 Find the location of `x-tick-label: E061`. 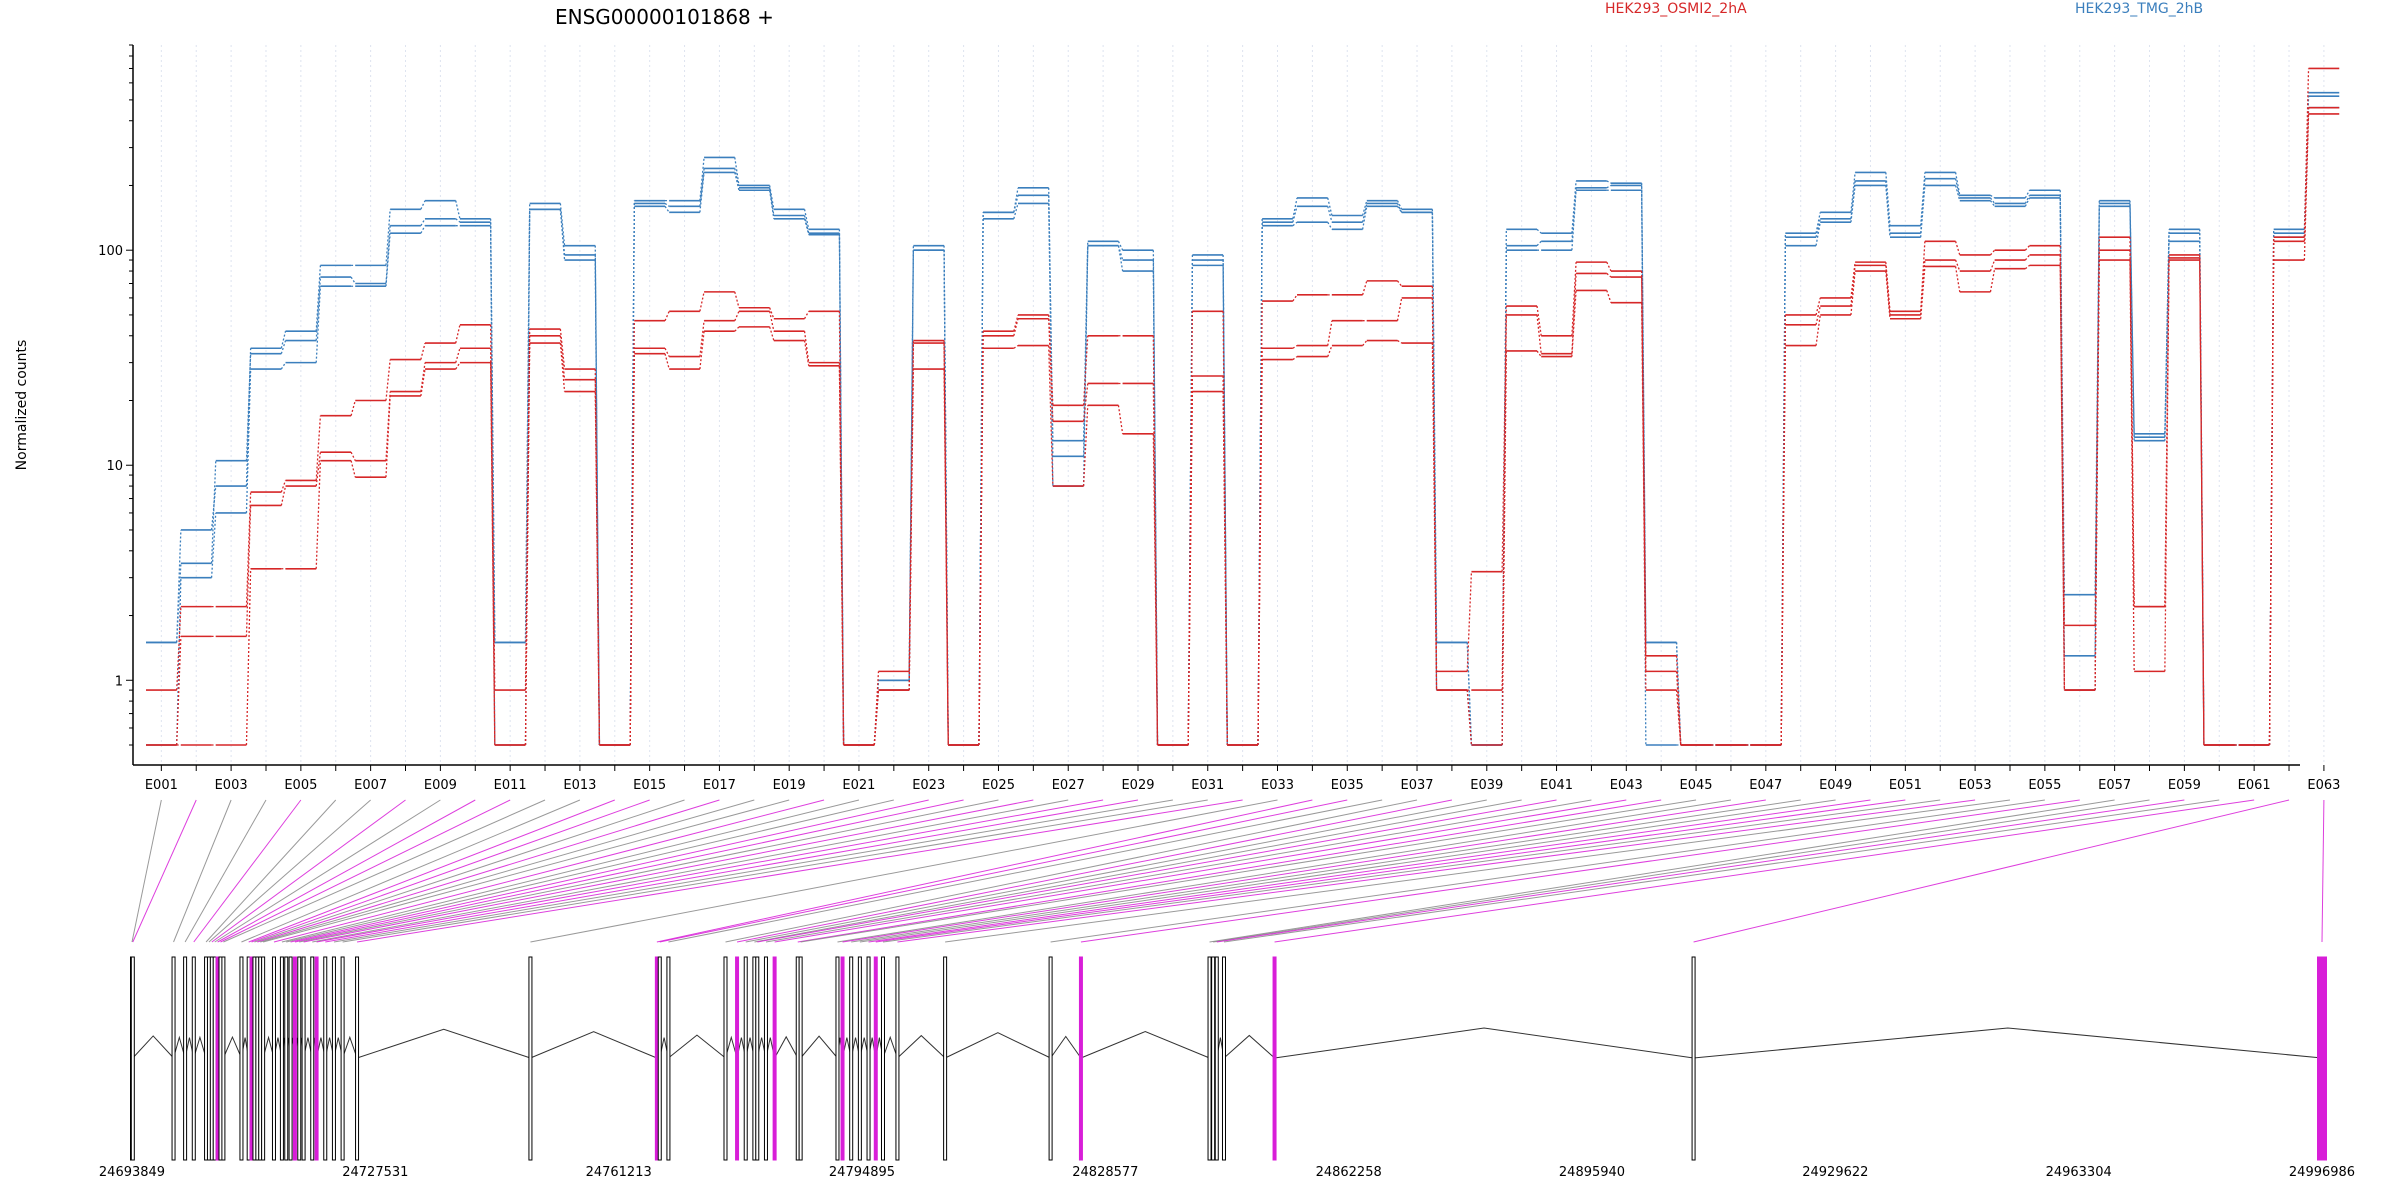

x-tick-label: E061 is located at coordinates (2254, 785).